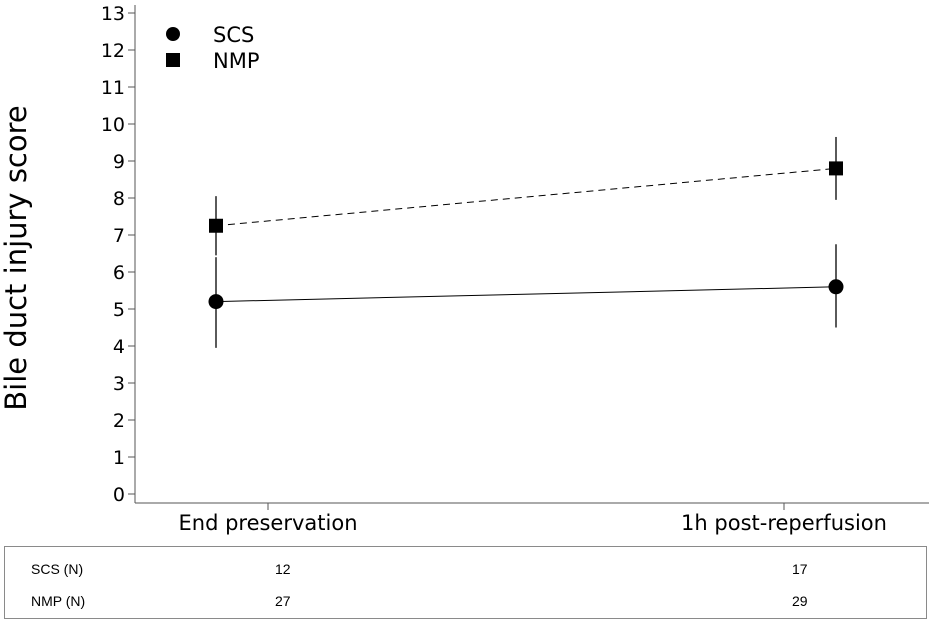  I want to click on n-table-value: 17, so click(800, 569).